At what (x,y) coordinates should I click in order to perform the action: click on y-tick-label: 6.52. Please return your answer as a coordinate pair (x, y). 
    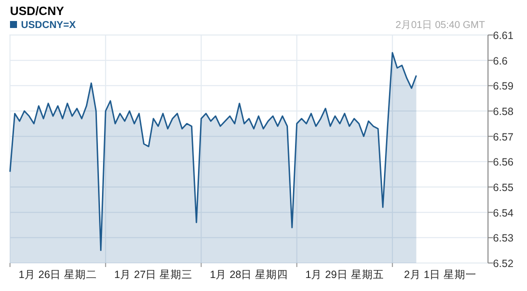
    Looking at the image, I should click on (503, 264).